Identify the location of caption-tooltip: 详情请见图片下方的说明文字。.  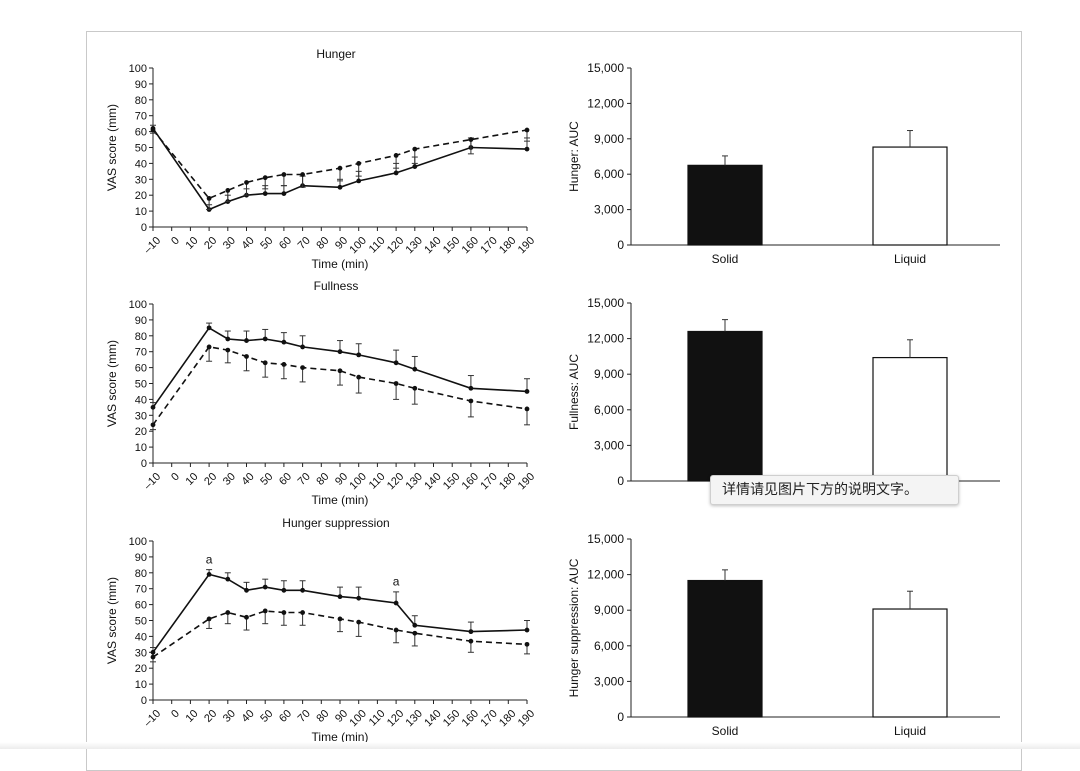
(834, 490).